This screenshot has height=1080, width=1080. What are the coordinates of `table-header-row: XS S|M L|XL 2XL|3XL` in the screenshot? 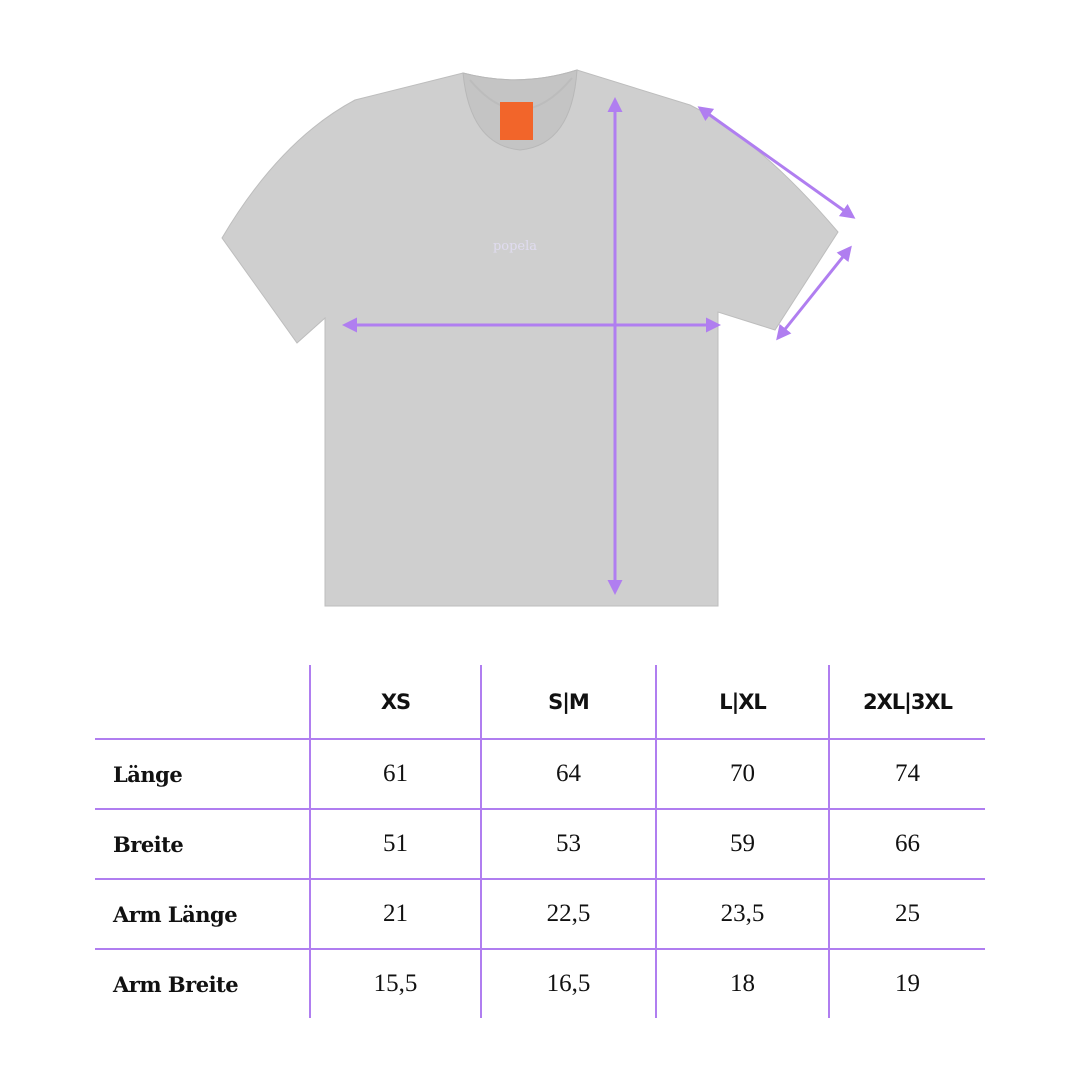 It's located at (540, 702).